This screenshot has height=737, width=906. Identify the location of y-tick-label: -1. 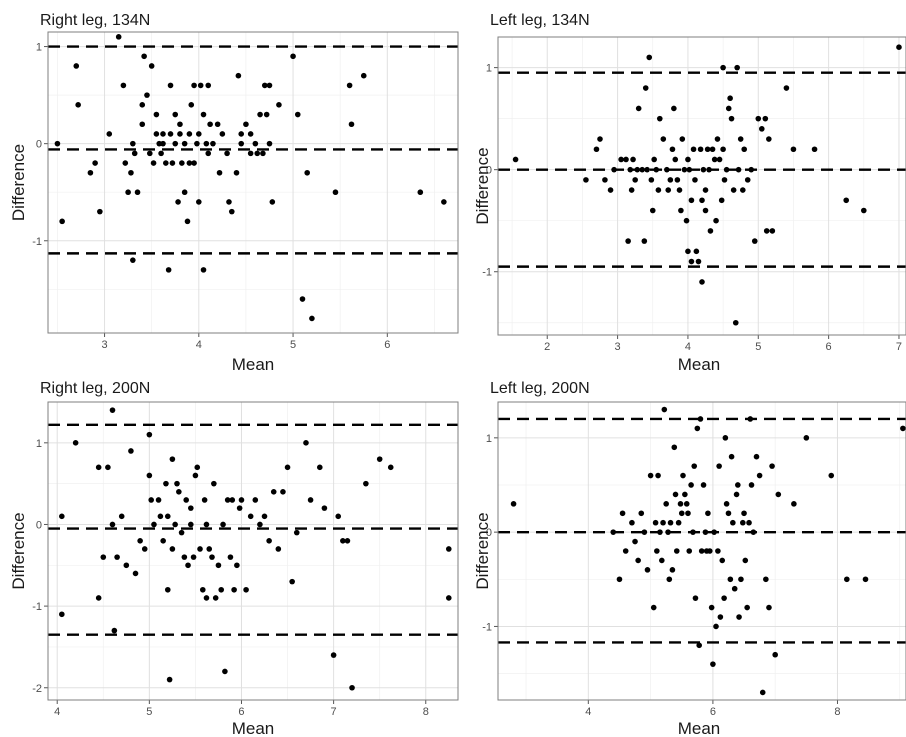
(487, 273).